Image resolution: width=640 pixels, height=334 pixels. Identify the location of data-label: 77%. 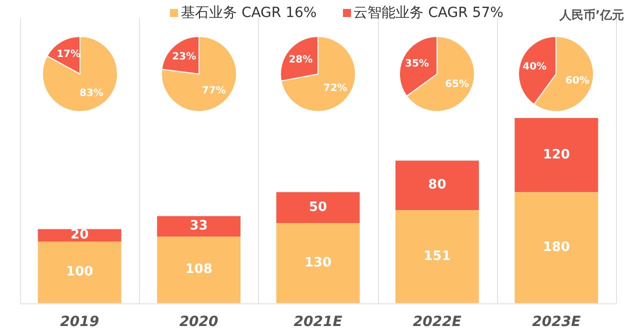
(214, 90).